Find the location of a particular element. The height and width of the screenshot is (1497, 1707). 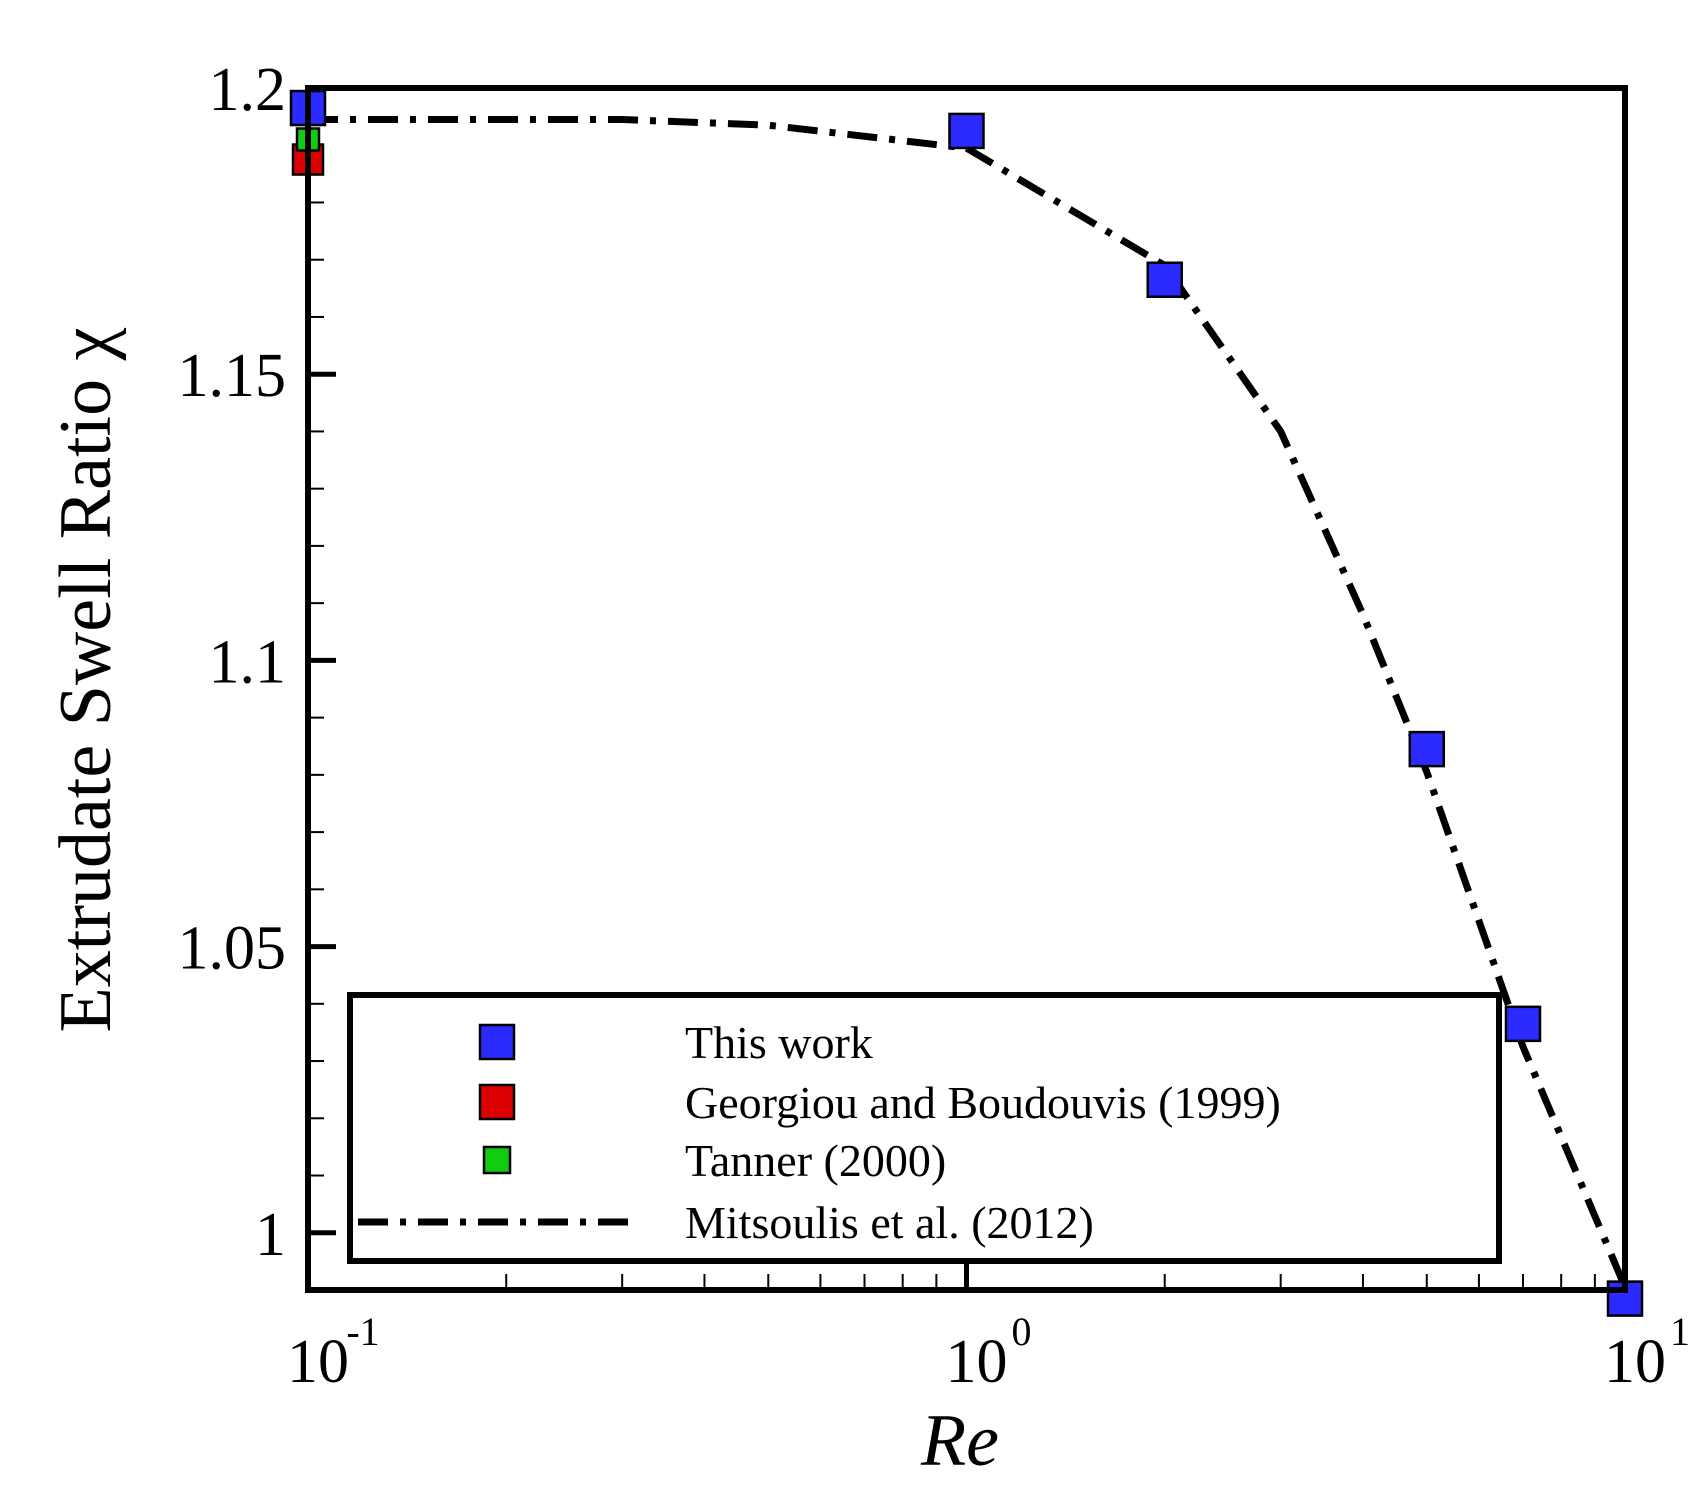

x-axis-title: Re is located at coordinates (959, 1441).